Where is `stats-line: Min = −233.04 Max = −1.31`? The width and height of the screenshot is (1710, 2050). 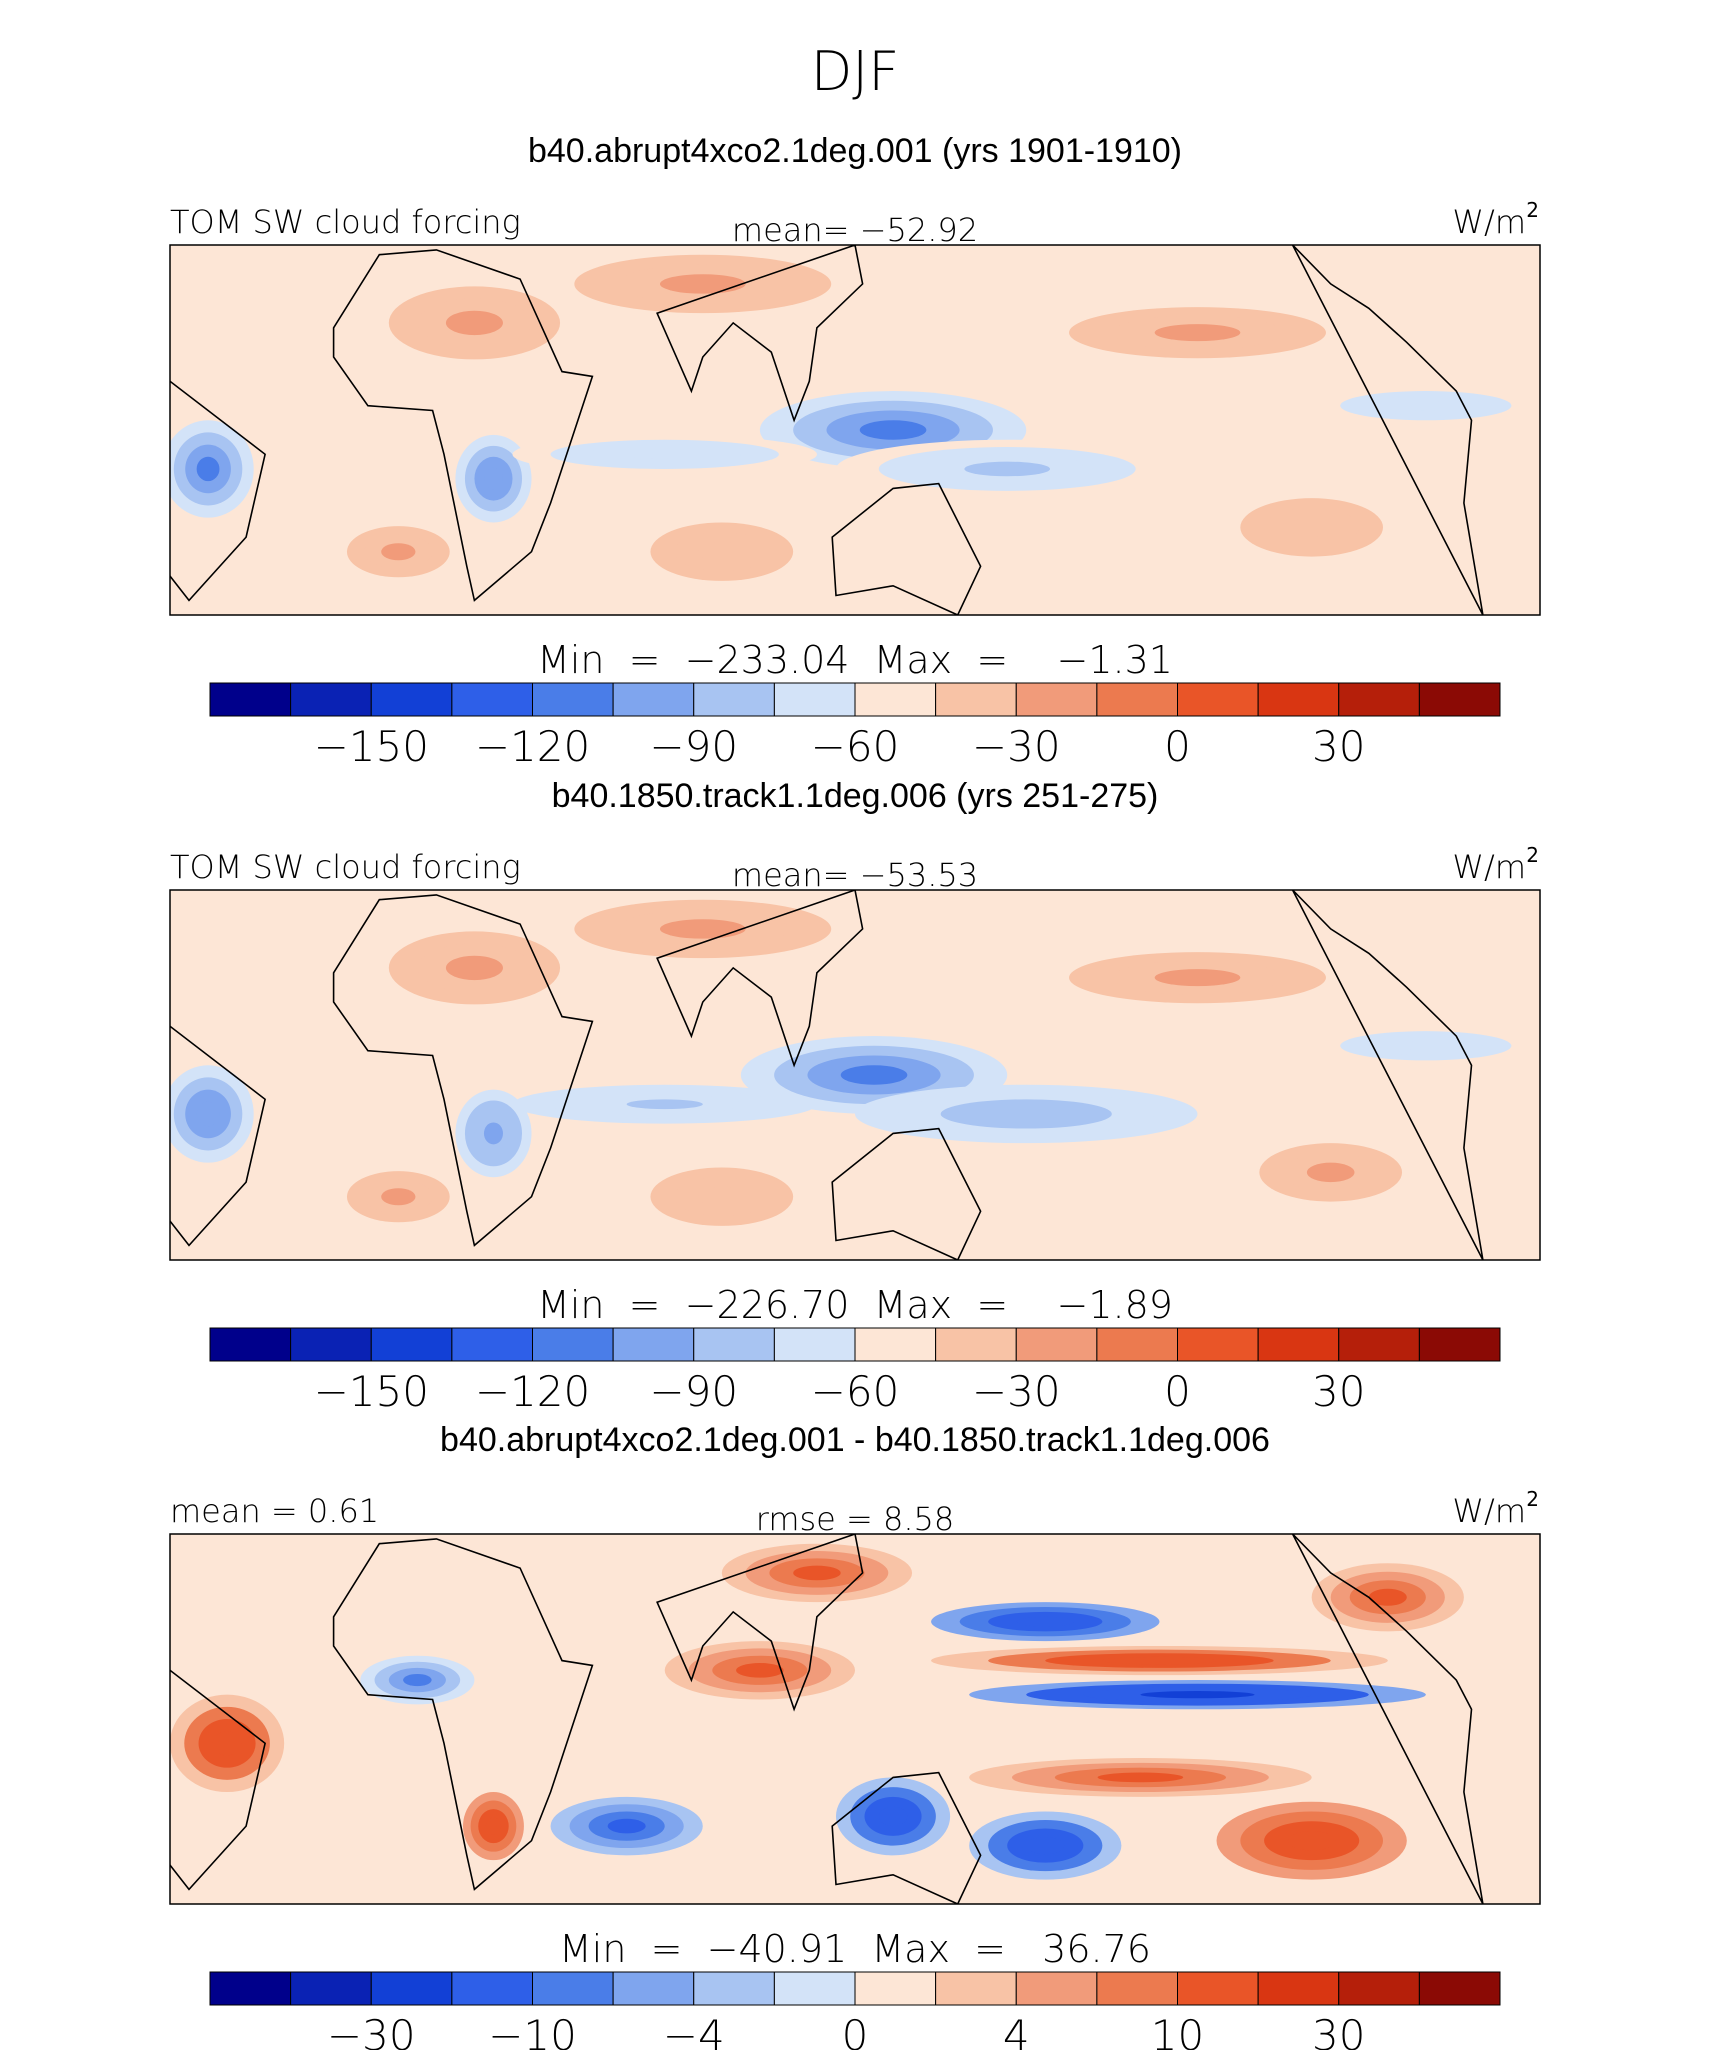
stats-line: Min = −233.04 Max = −1.31 is located at coordinates (855, 660).